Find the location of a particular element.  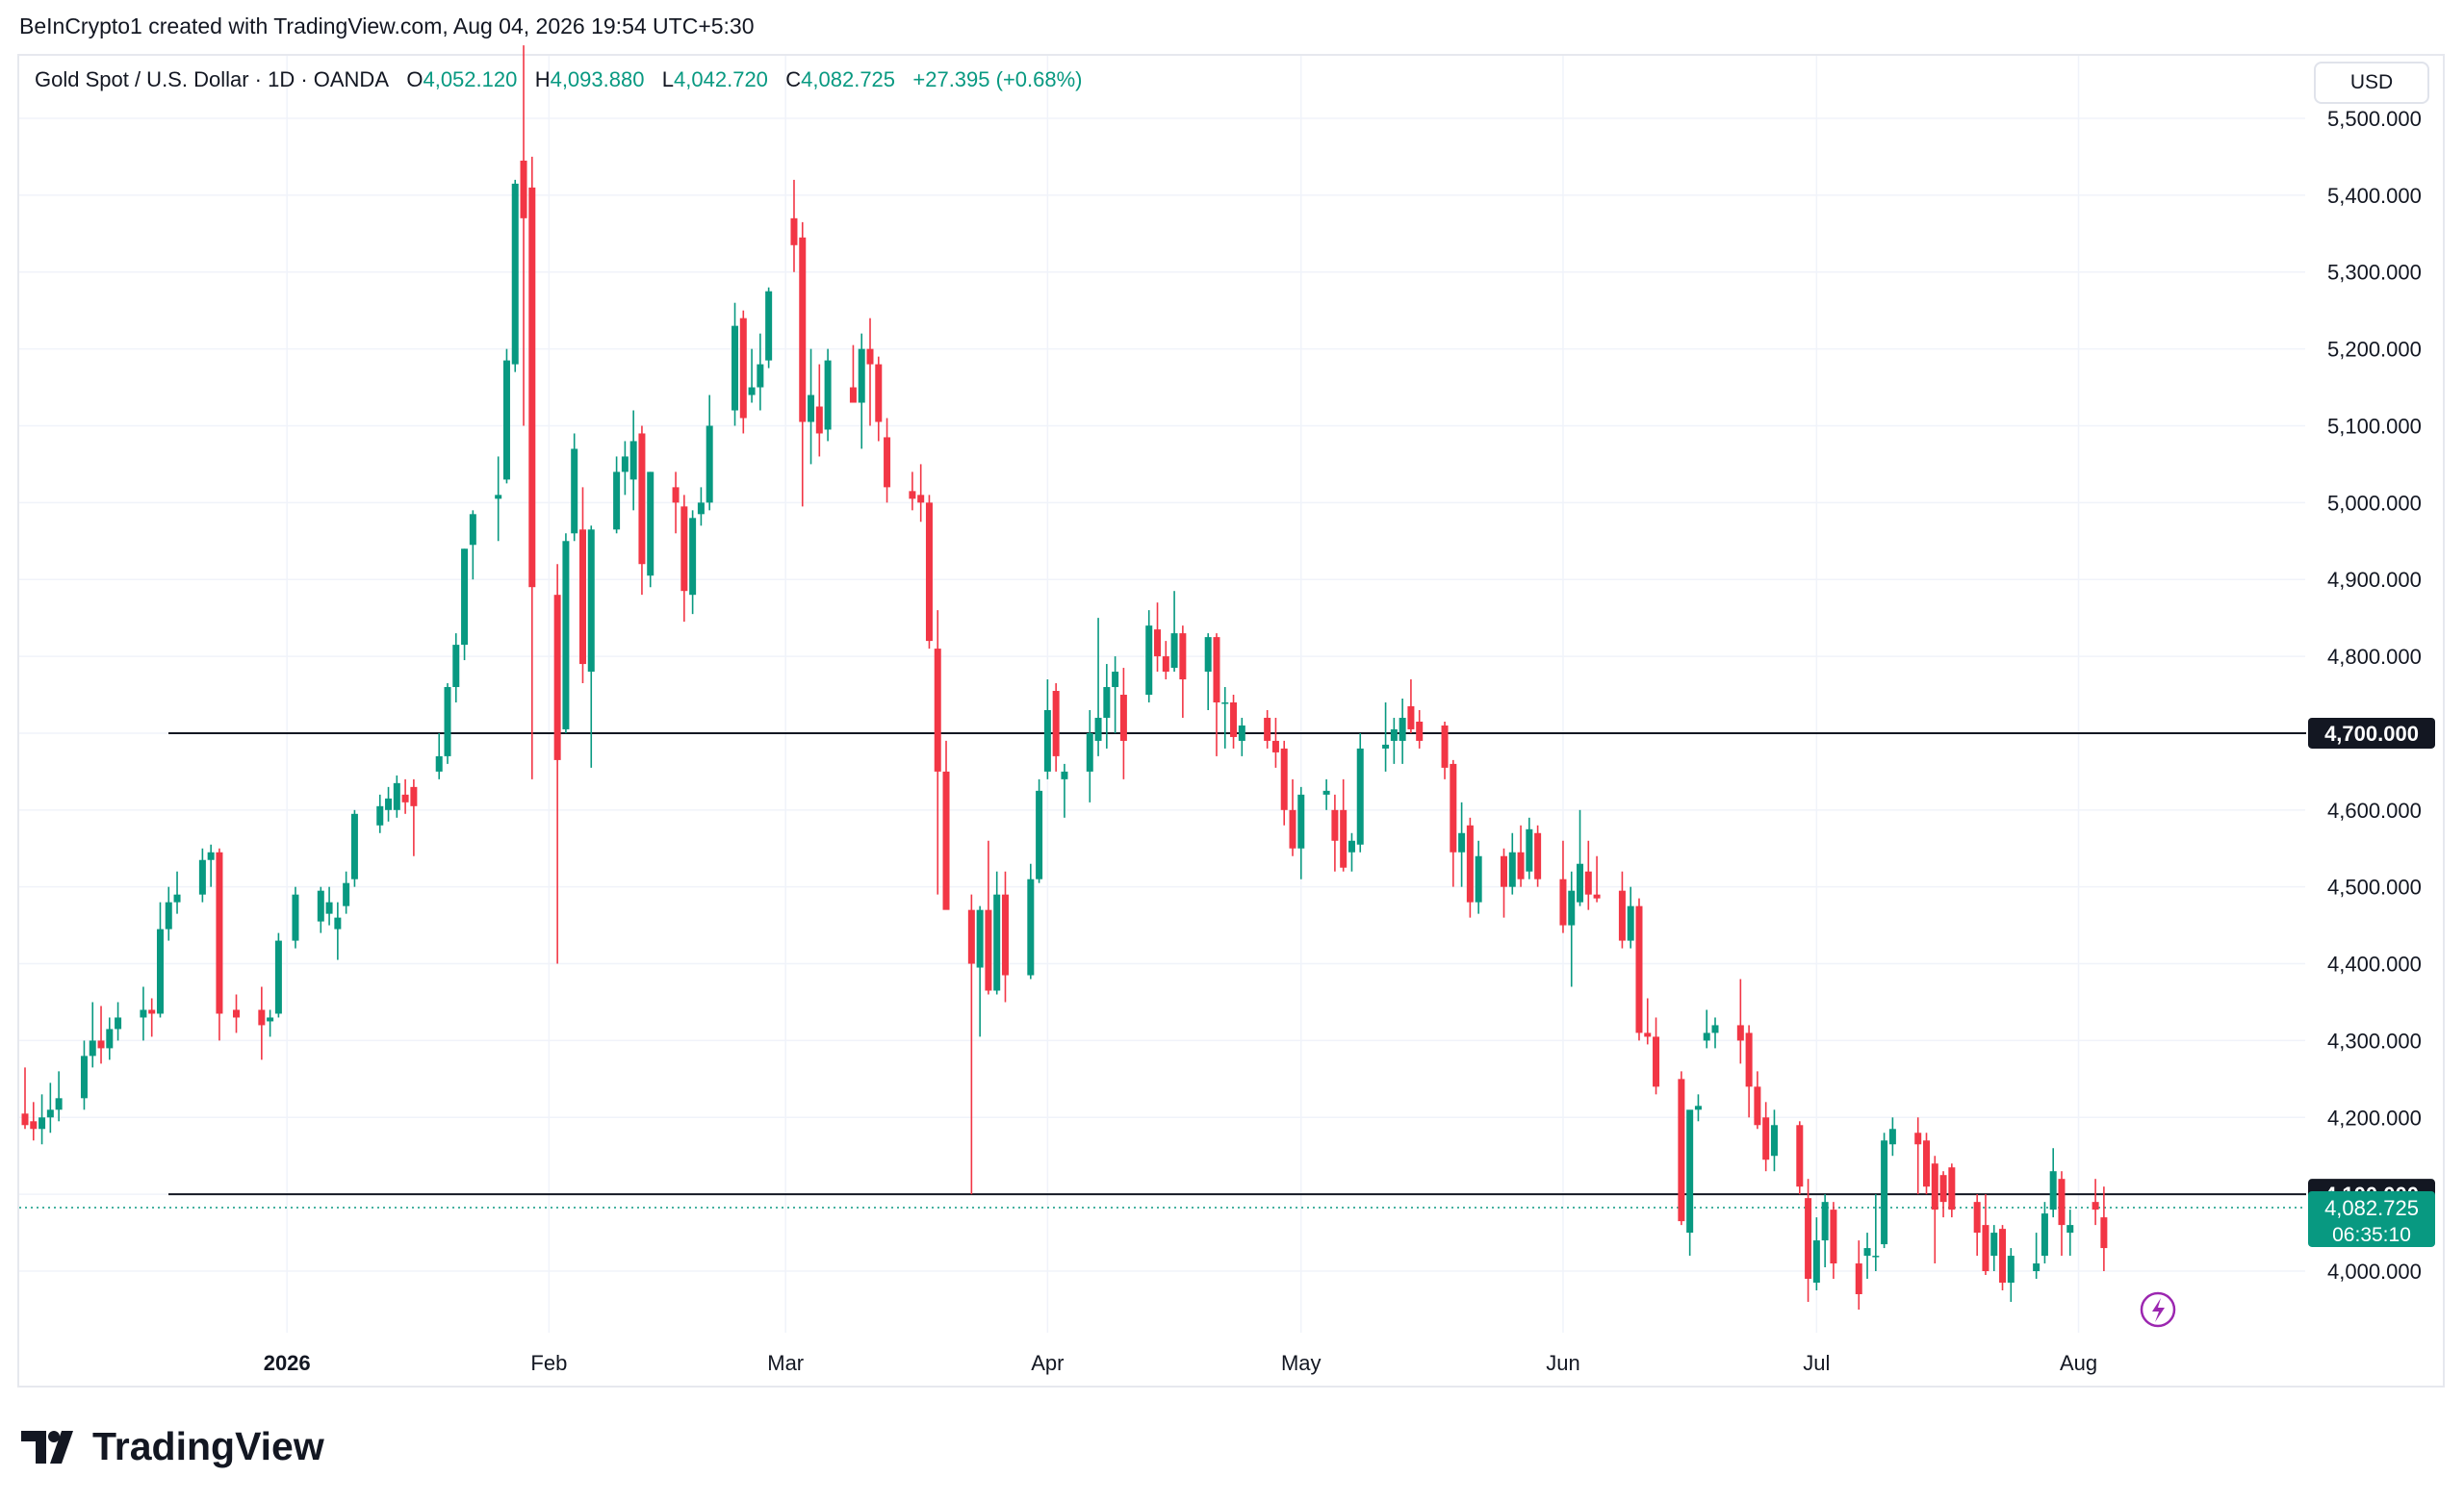

x-tick-label: Apr is located at coordinates (1047, 1363).